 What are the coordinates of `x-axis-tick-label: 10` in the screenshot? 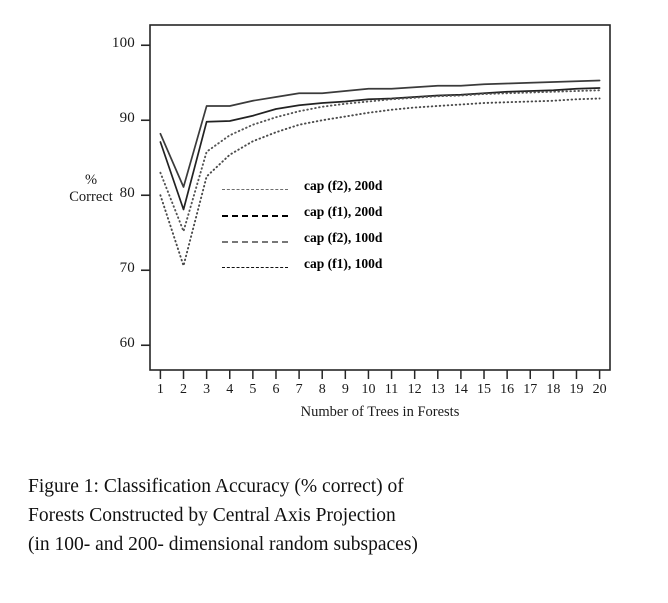 It's located at (368, 389).